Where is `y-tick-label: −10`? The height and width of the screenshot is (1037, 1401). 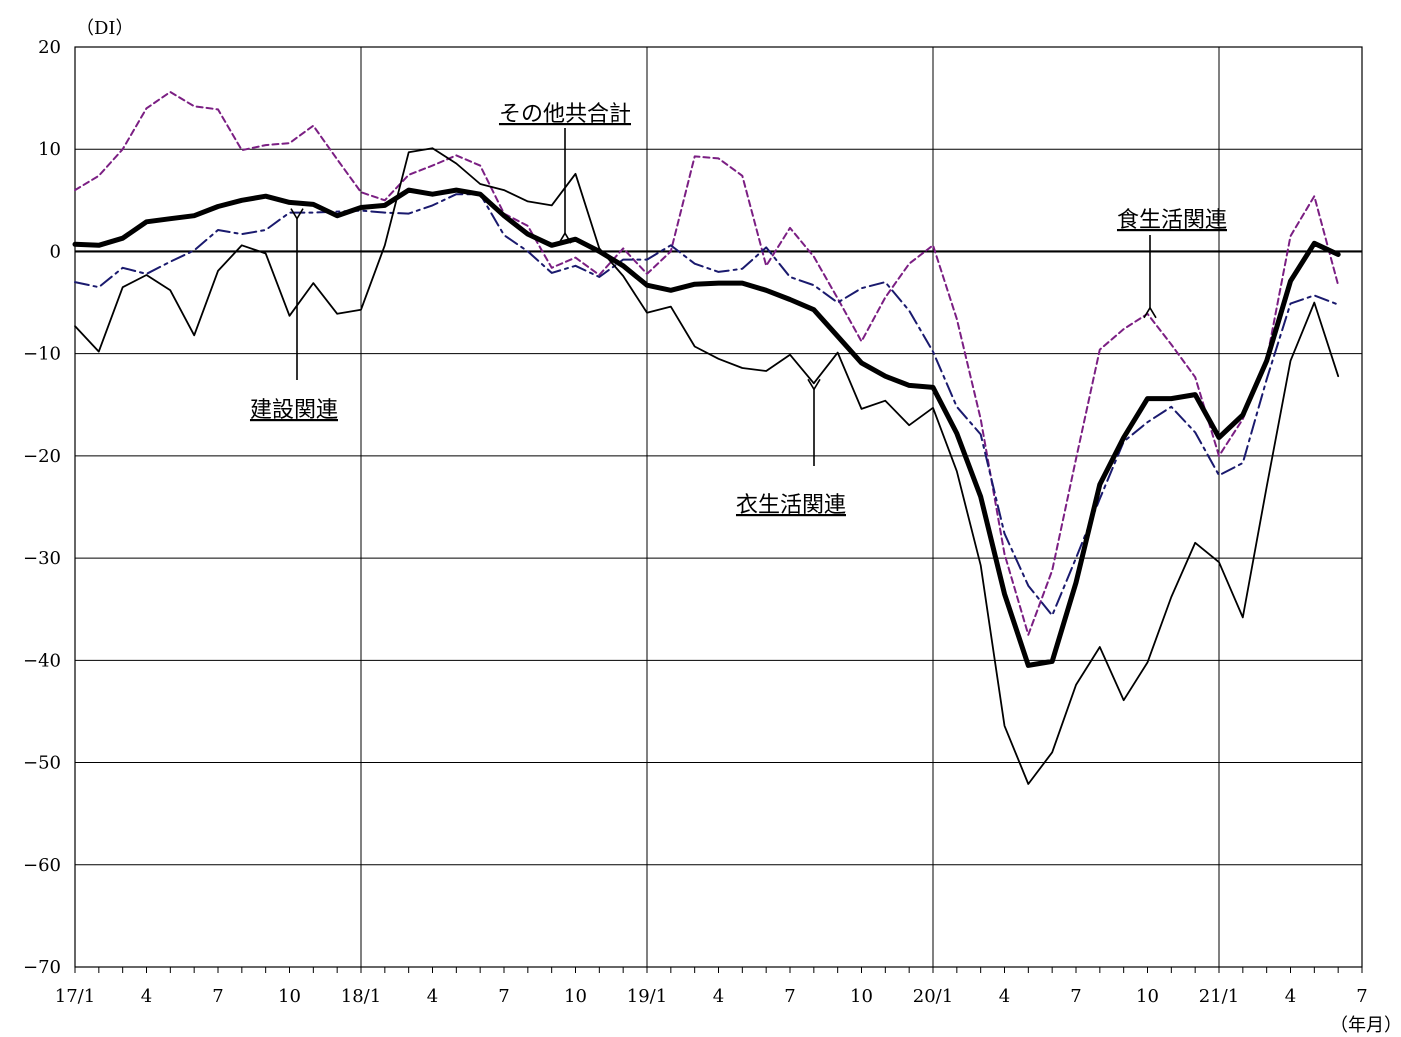
y-tick-label: −10 is located at coordinates (42, 354).